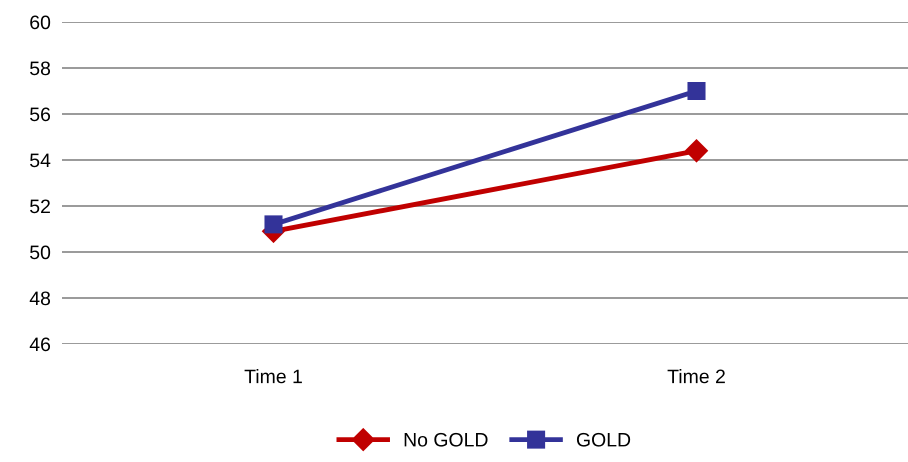  What do you see at coordinates (40, 344) in the screenshot?
I see `y-tick-label: 46` at bounding box center [40, 344].